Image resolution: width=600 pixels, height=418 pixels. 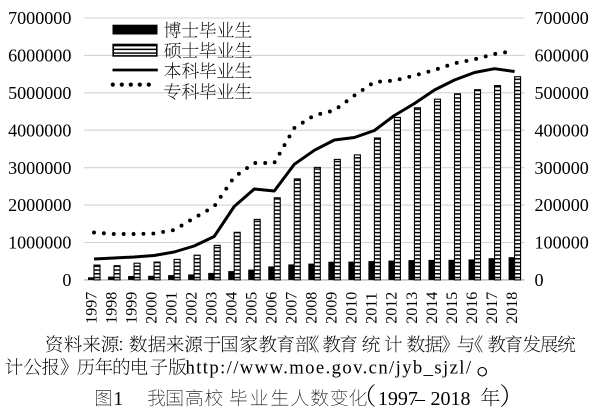 I want to click on svg-text: 2002, so click(x=191, y=308).